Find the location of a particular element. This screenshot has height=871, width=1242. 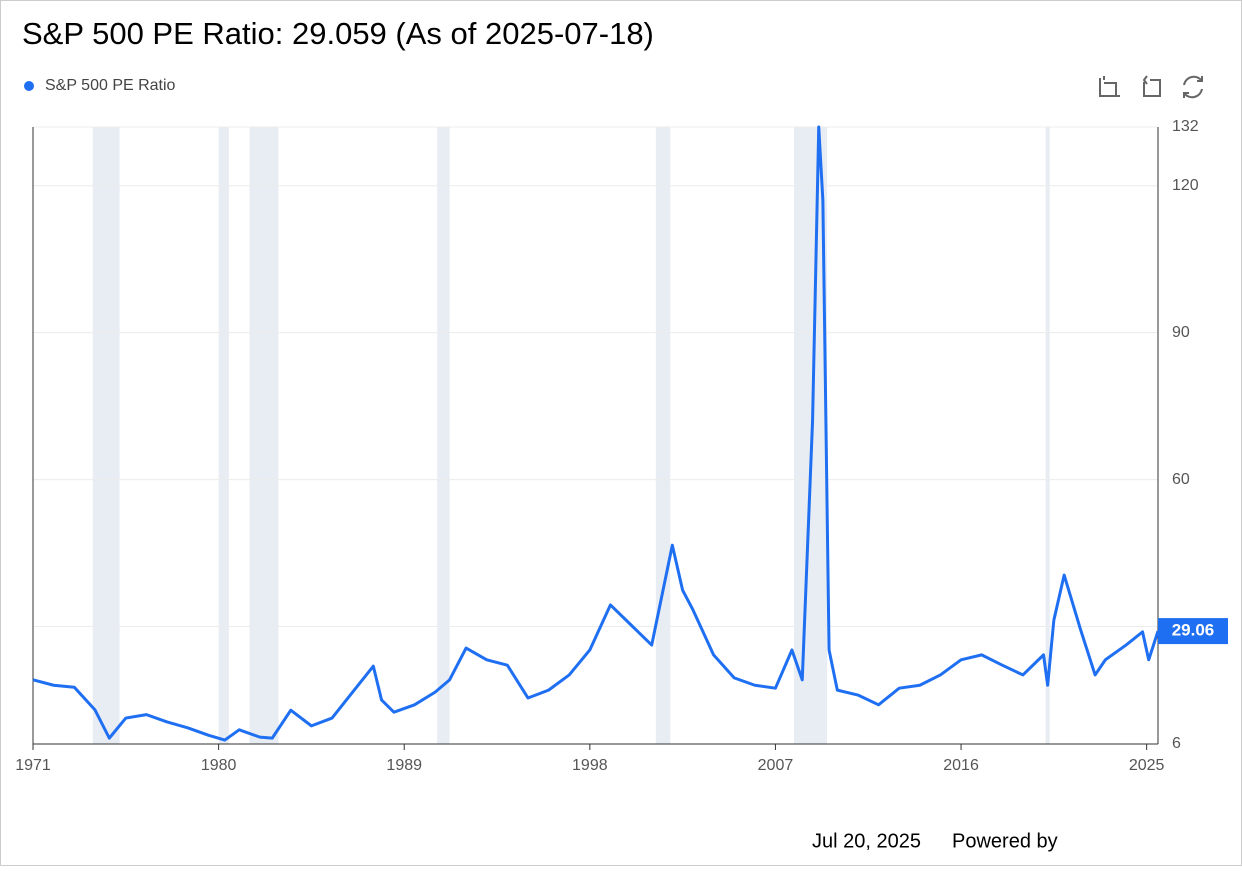

y-tick-label: 132 is located at coordinates (1185, 126).